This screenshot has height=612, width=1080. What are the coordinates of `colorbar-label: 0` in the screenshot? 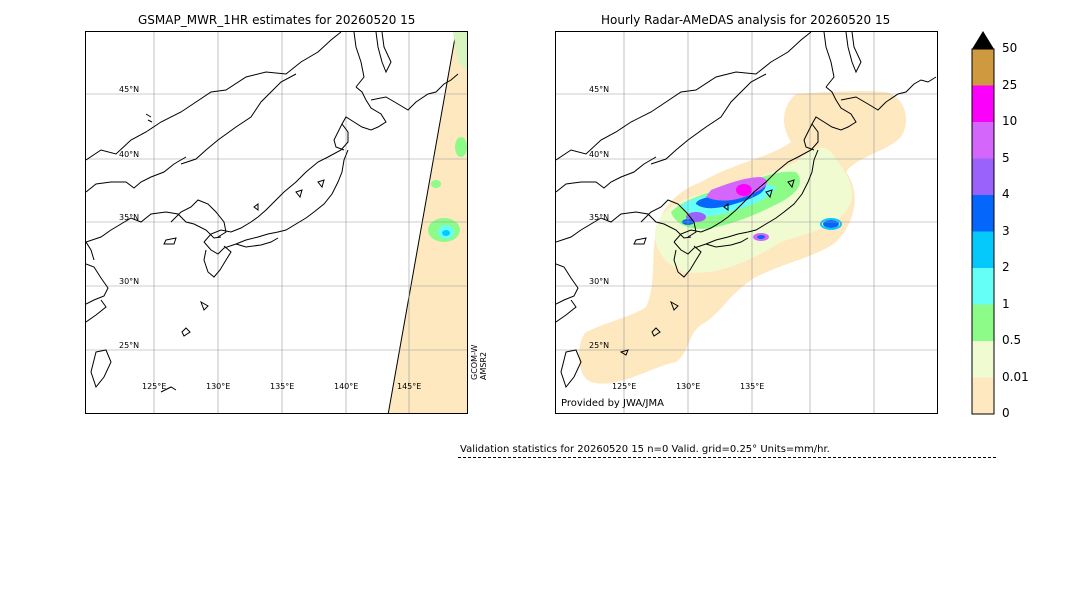 It's located at (1006, 413).